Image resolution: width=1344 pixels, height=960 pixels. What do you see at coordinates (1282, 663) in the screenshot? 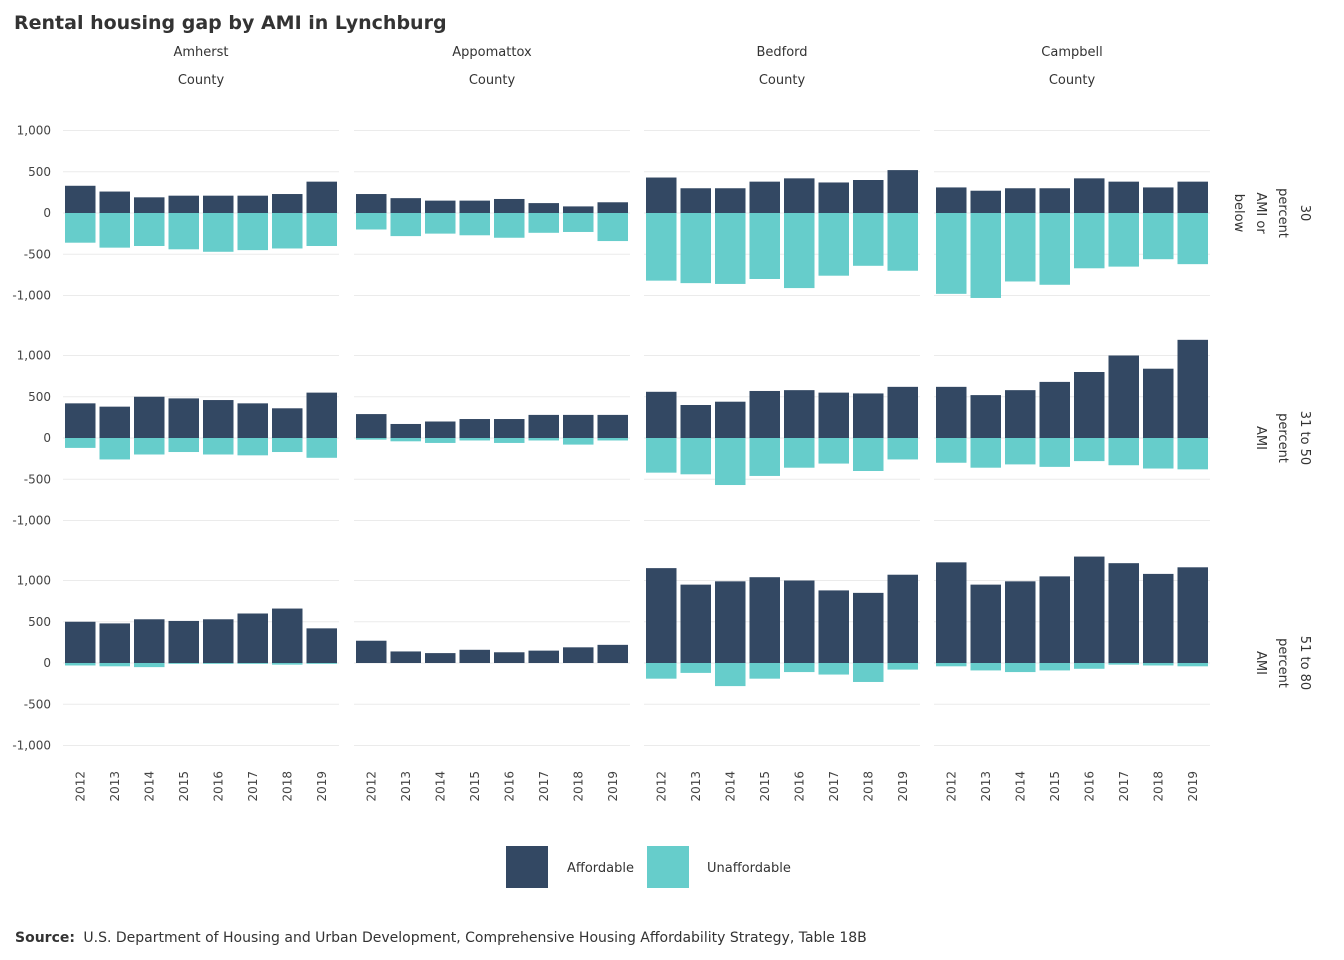
I see `row-strip-label: 51 to 80 percent AMI` at bounding box center [1282, 663].